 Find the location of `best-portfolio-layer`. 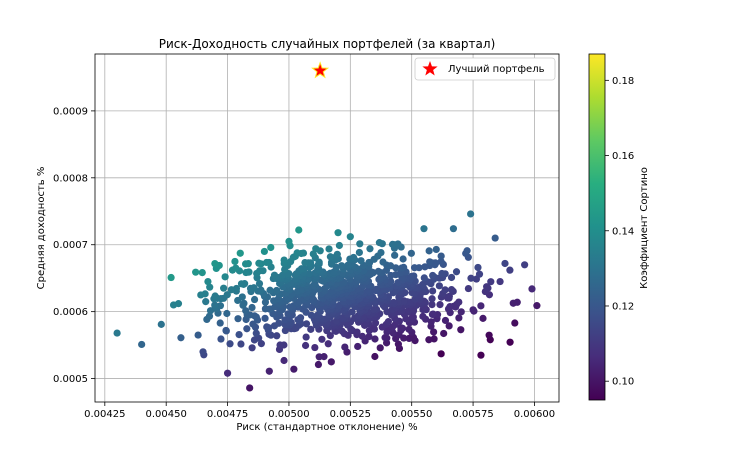

best-portfolio-layer is located at coordinates (320, 70).